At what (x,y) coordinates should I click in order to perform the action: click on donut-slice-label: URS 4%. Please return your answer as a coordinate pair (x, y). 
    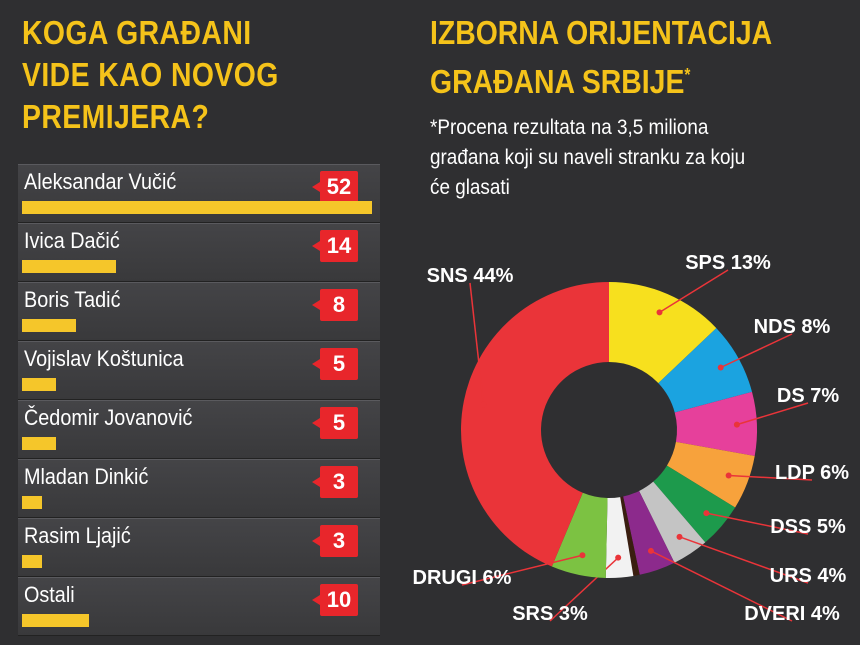
    Looking at the image, I should click on (808, 576).